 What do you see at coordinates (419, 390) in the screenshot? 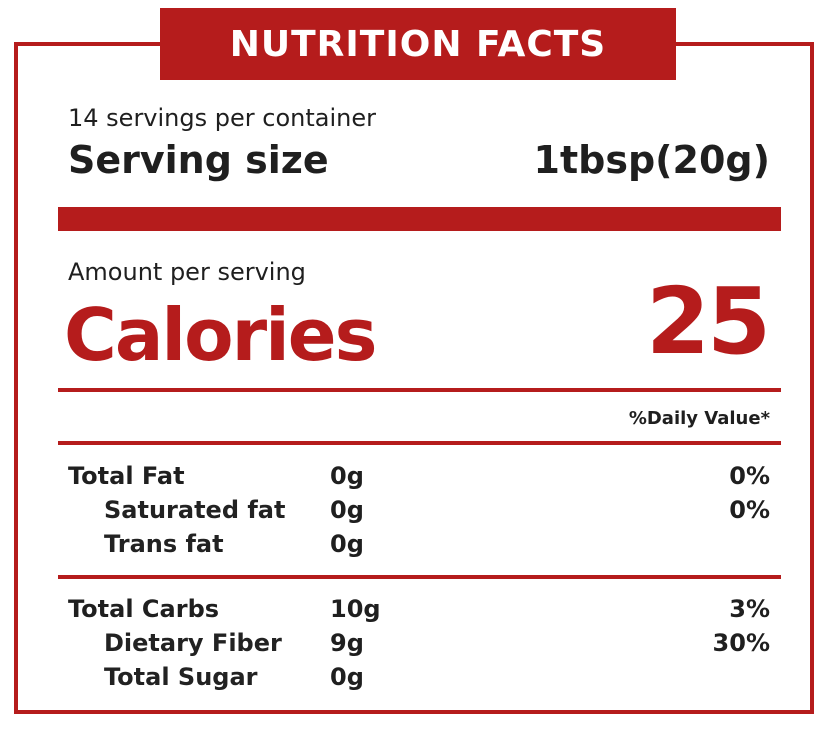
I see `divider-below-calories` at bounding box center [419, 390].